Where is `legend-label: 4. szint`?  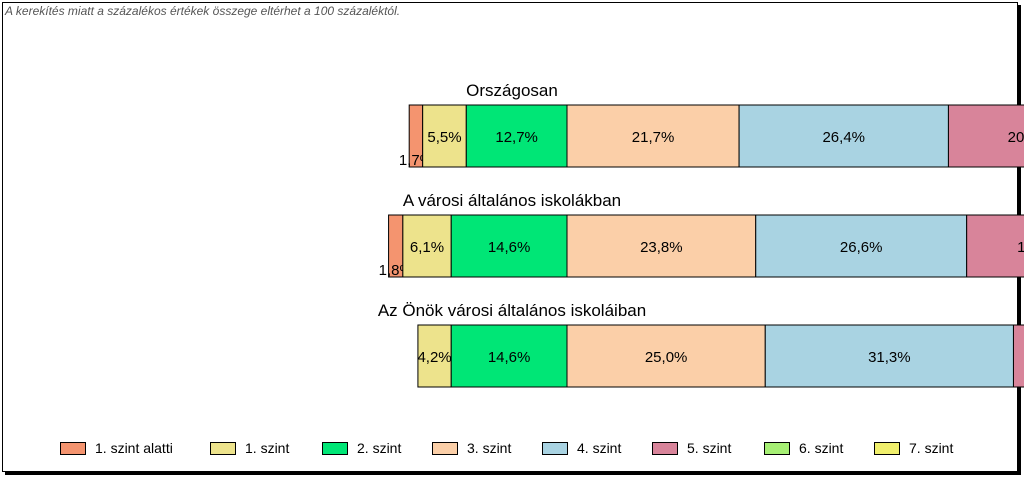 legend-label: 4. szint is located at coordinates (599, 448).